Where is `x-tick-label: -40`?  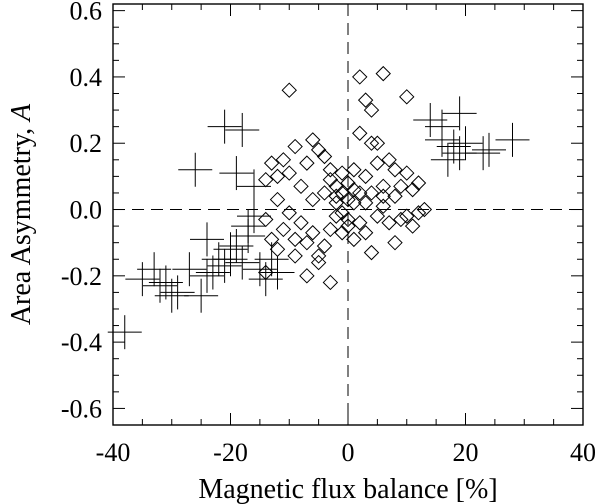
x-tick-label: -40 is located at coordinates (113, 452).